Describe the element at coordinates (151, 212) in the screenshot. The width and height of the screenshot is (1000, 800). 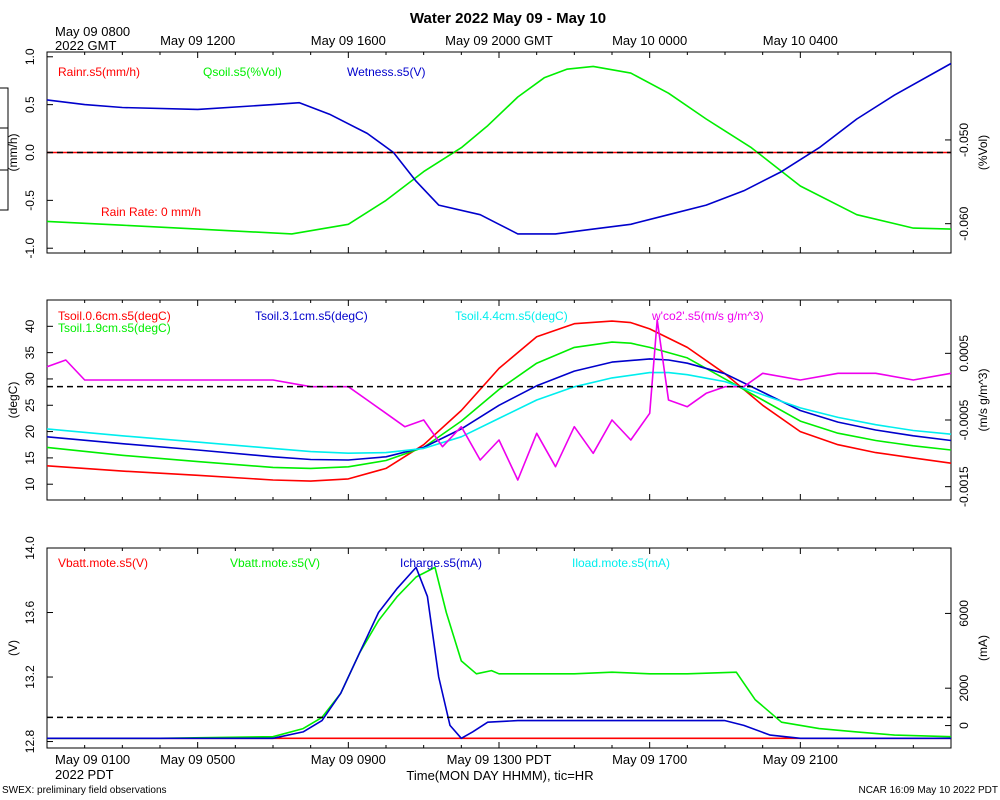
I see `rain-rate-annotation: Rain Rate: 0 mm/h` at that location.